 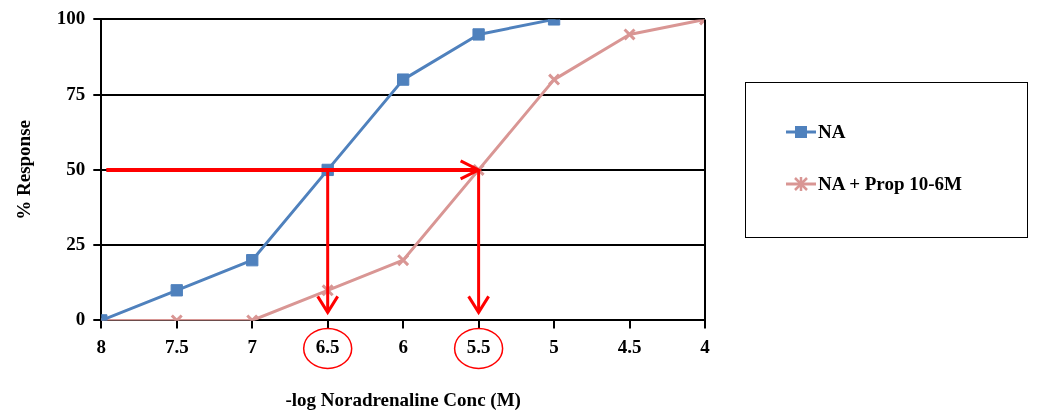 What do you see at coordinates (76, 93) in the screenshot?
I see `y-tick-label: 75` at bounding box center [76, 93].